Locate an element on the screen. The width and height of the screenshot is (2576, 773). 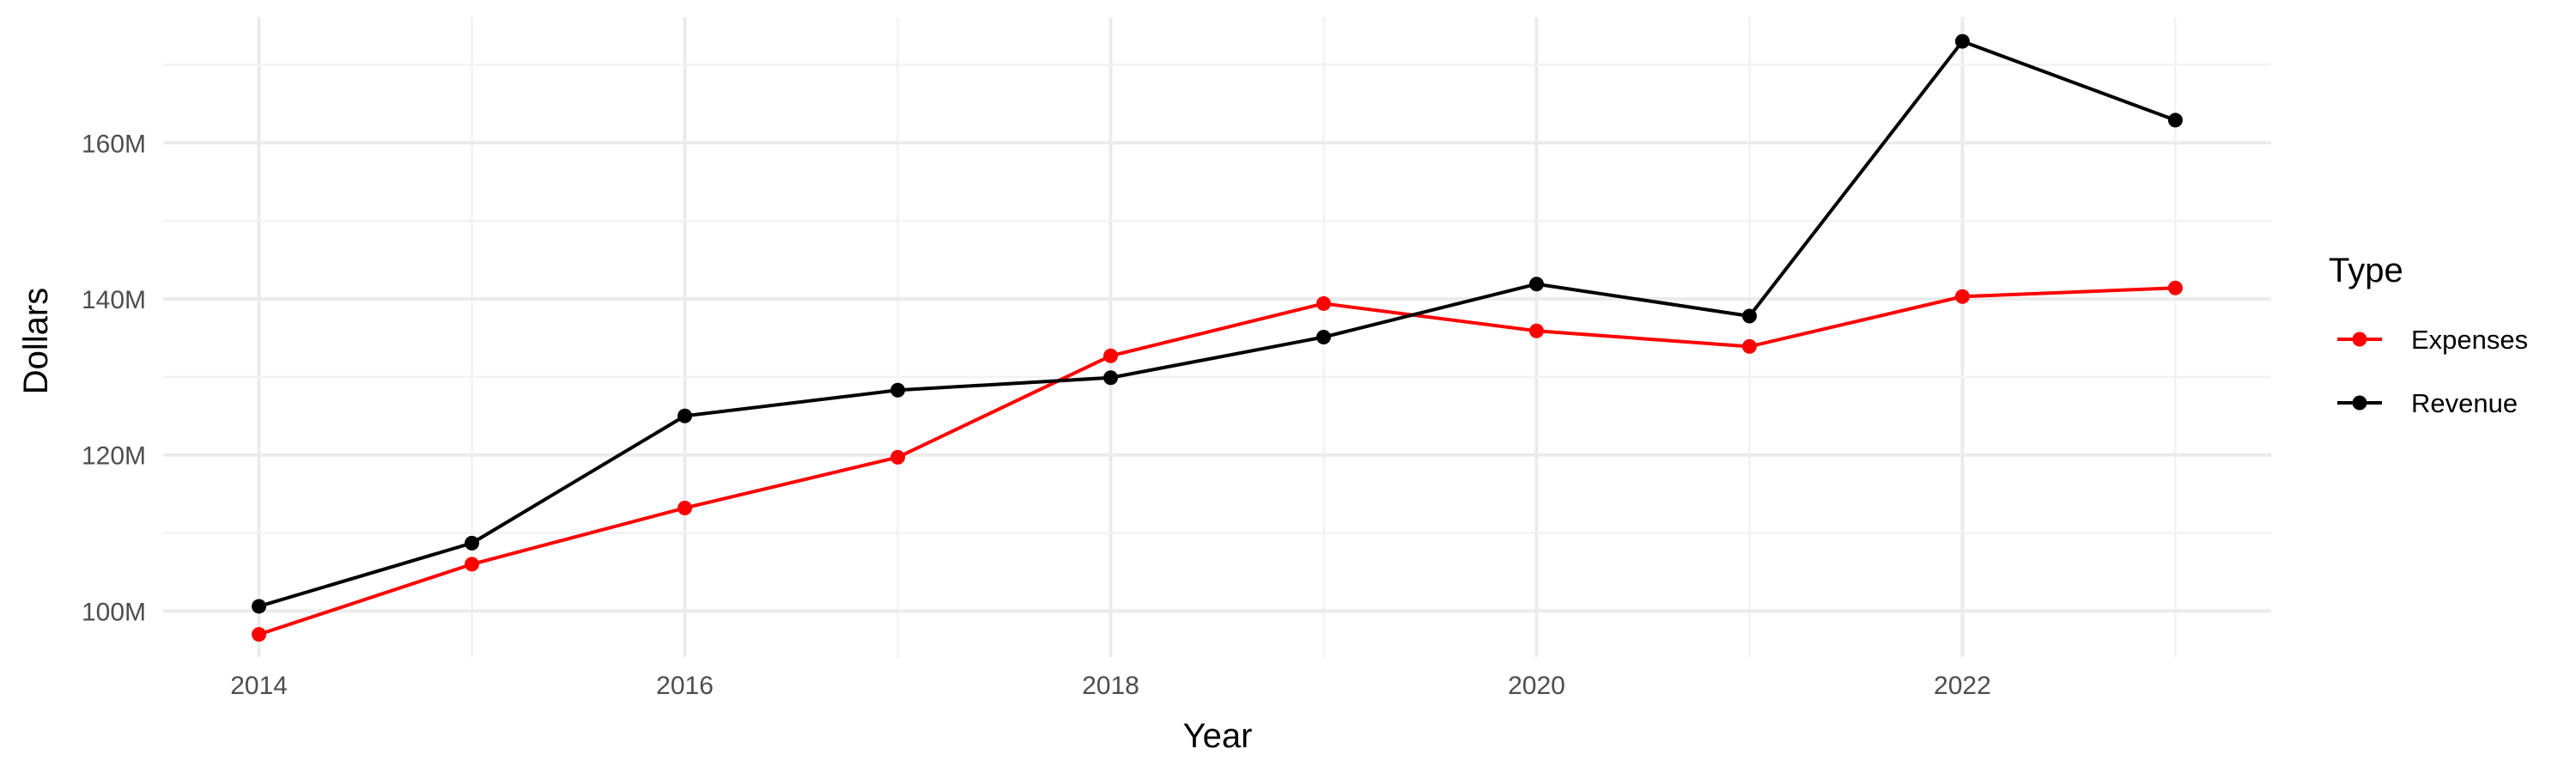
x-tick-label: 2022 is located at coordinates (1962, 686).